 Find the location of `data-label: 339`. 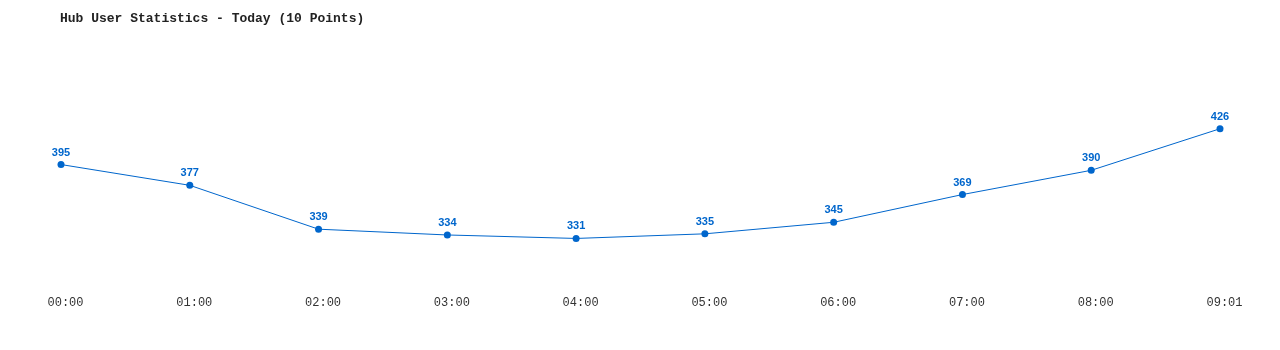

data-label: 339 is located at coordinates (318, 216).